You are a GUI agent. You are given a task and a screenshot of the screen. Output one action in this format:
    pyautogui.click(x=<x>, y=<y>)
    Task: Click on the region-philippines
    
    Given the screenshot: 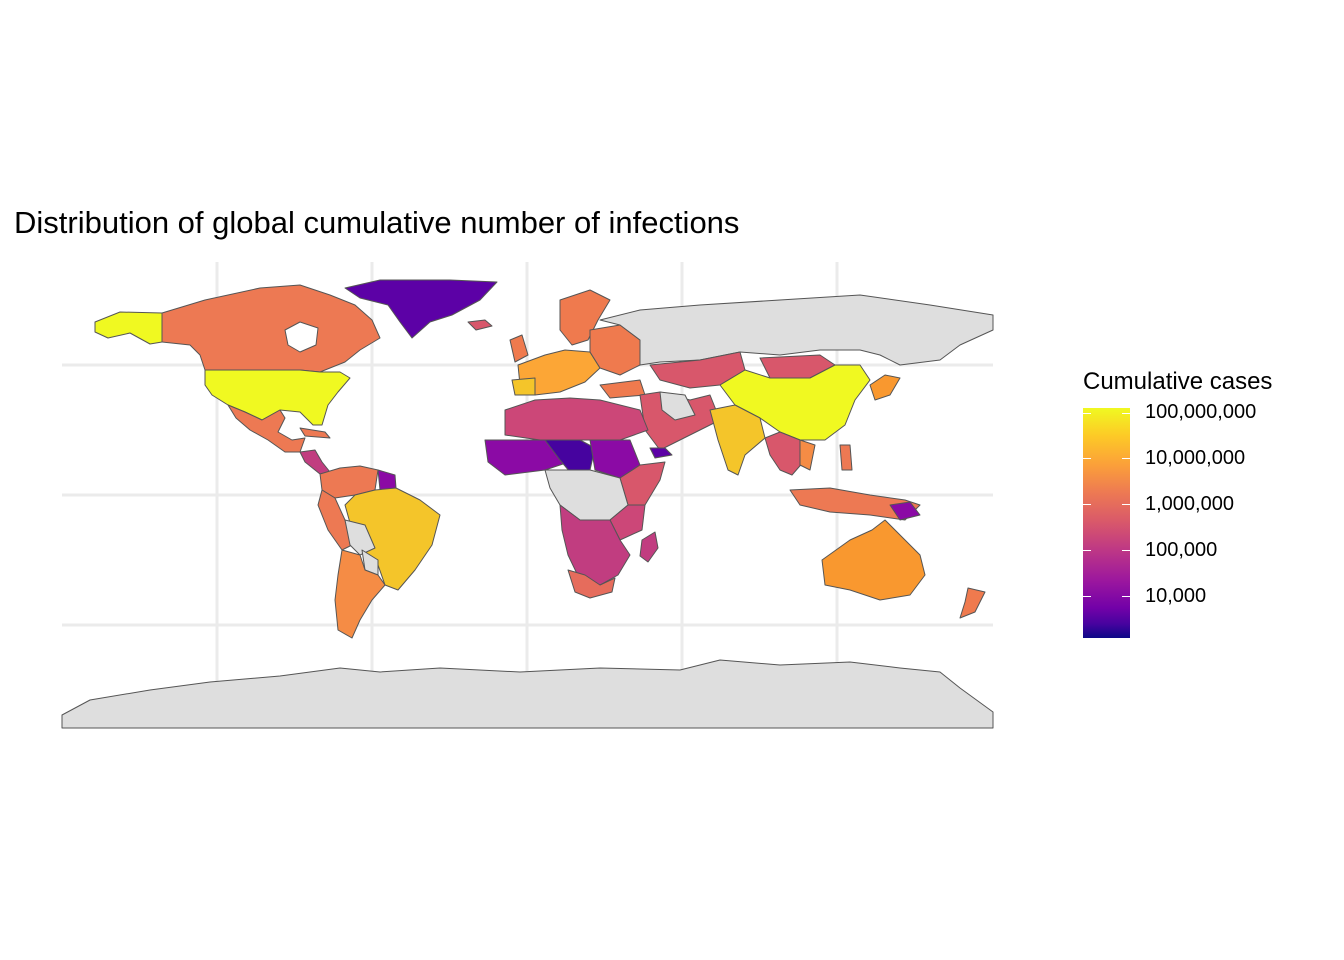 What is the action you would take?
    pyautogui.click(x=846, y=457)
    